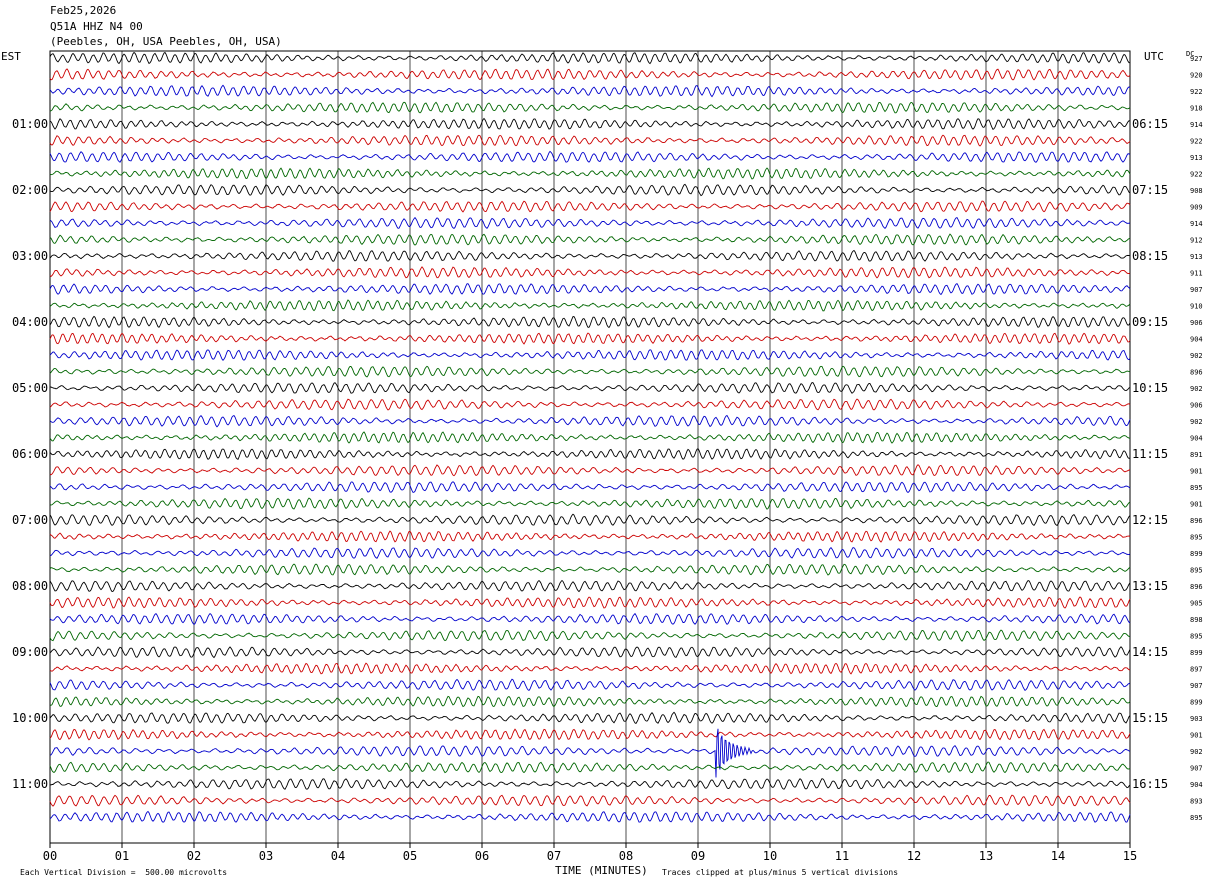 The width and height of the screenshot is (1210, 886). Describe the element at coordinates (83, 10) in the screenshot. I see `header-date: Feb25,2026` at that location.